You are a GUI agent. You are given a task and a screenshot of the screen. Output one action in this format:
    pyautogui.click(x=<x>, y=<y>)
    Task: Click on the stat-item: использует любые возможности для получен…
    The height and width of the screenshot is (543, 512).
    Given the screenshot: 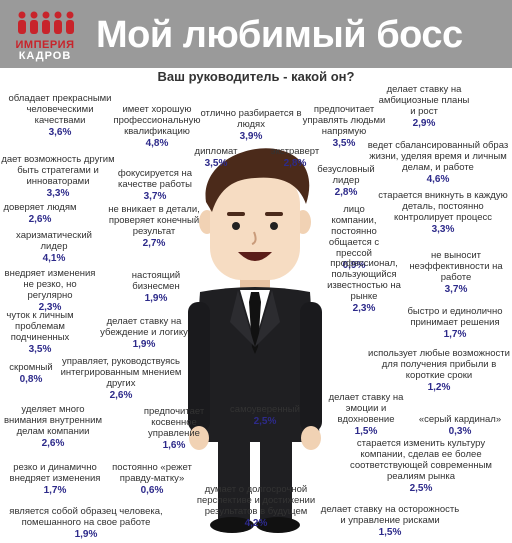 What is the action you would take?
    pyautogui.click(x=439, y=370)
    